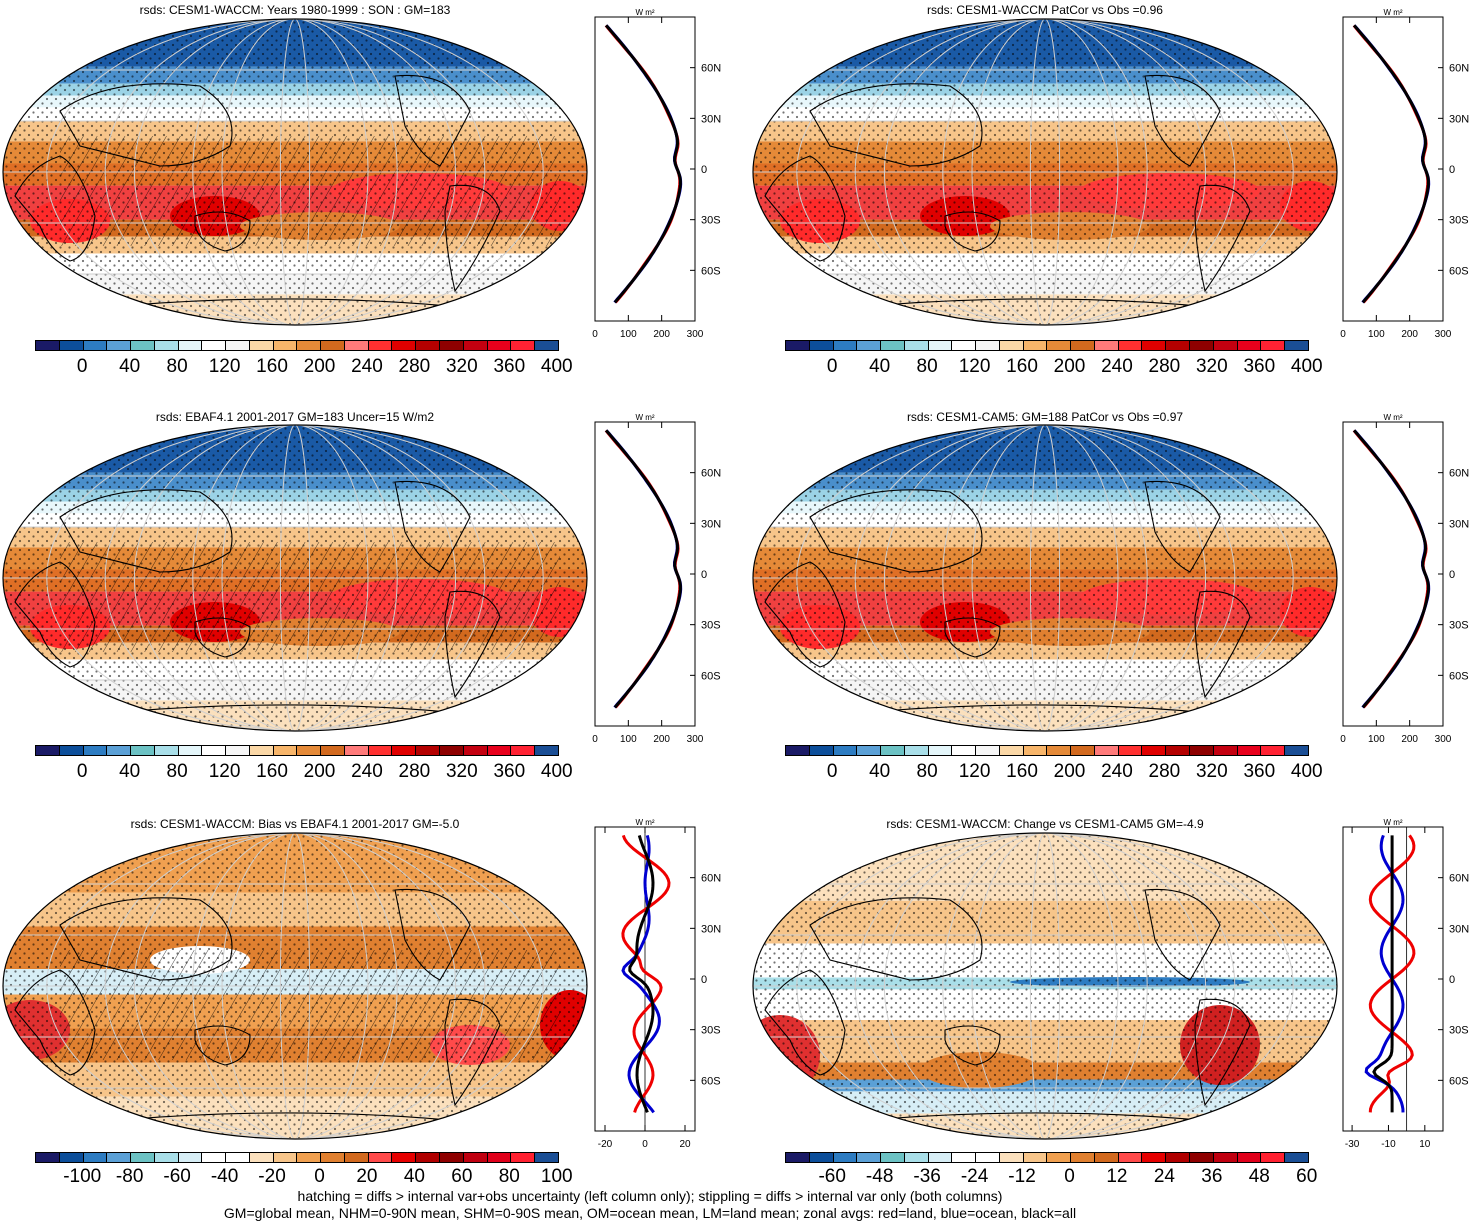  Describe the element at coordinates (595, 739) in the screenshot. I see `zonal-x-label: 0` at that location.